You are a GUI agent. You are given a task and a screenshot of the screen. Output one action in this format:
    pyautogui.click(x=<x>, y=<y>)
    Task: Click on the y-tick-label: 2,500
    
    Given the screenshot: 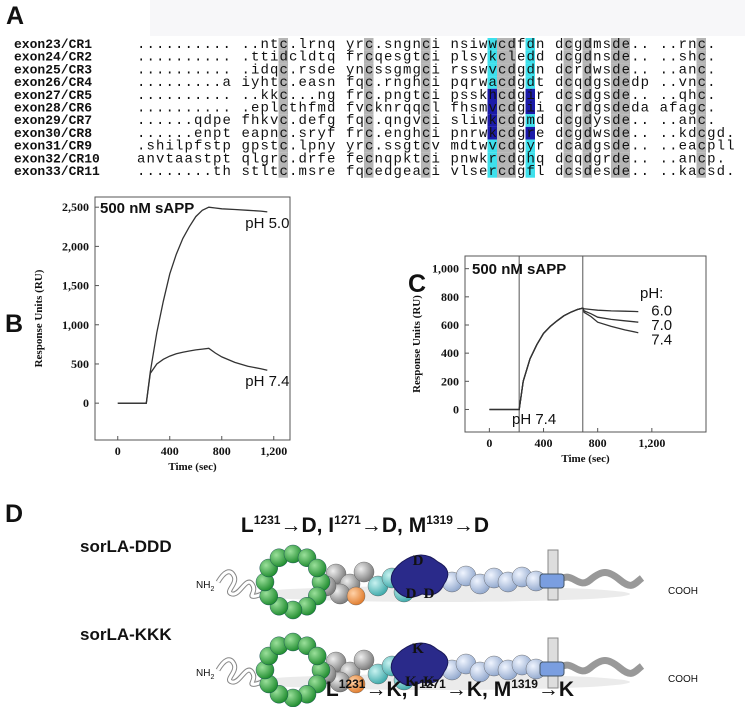 What is the action you would take?
    pyautogui.click(x=75, y=207)
    